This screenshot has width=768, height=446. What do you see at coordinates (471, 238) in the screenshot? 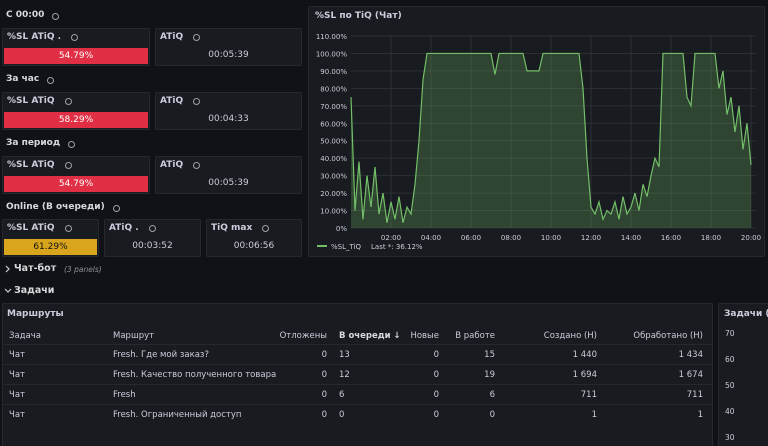
I see `x-tick-label: 06:00` at bounding box center [471, 238].